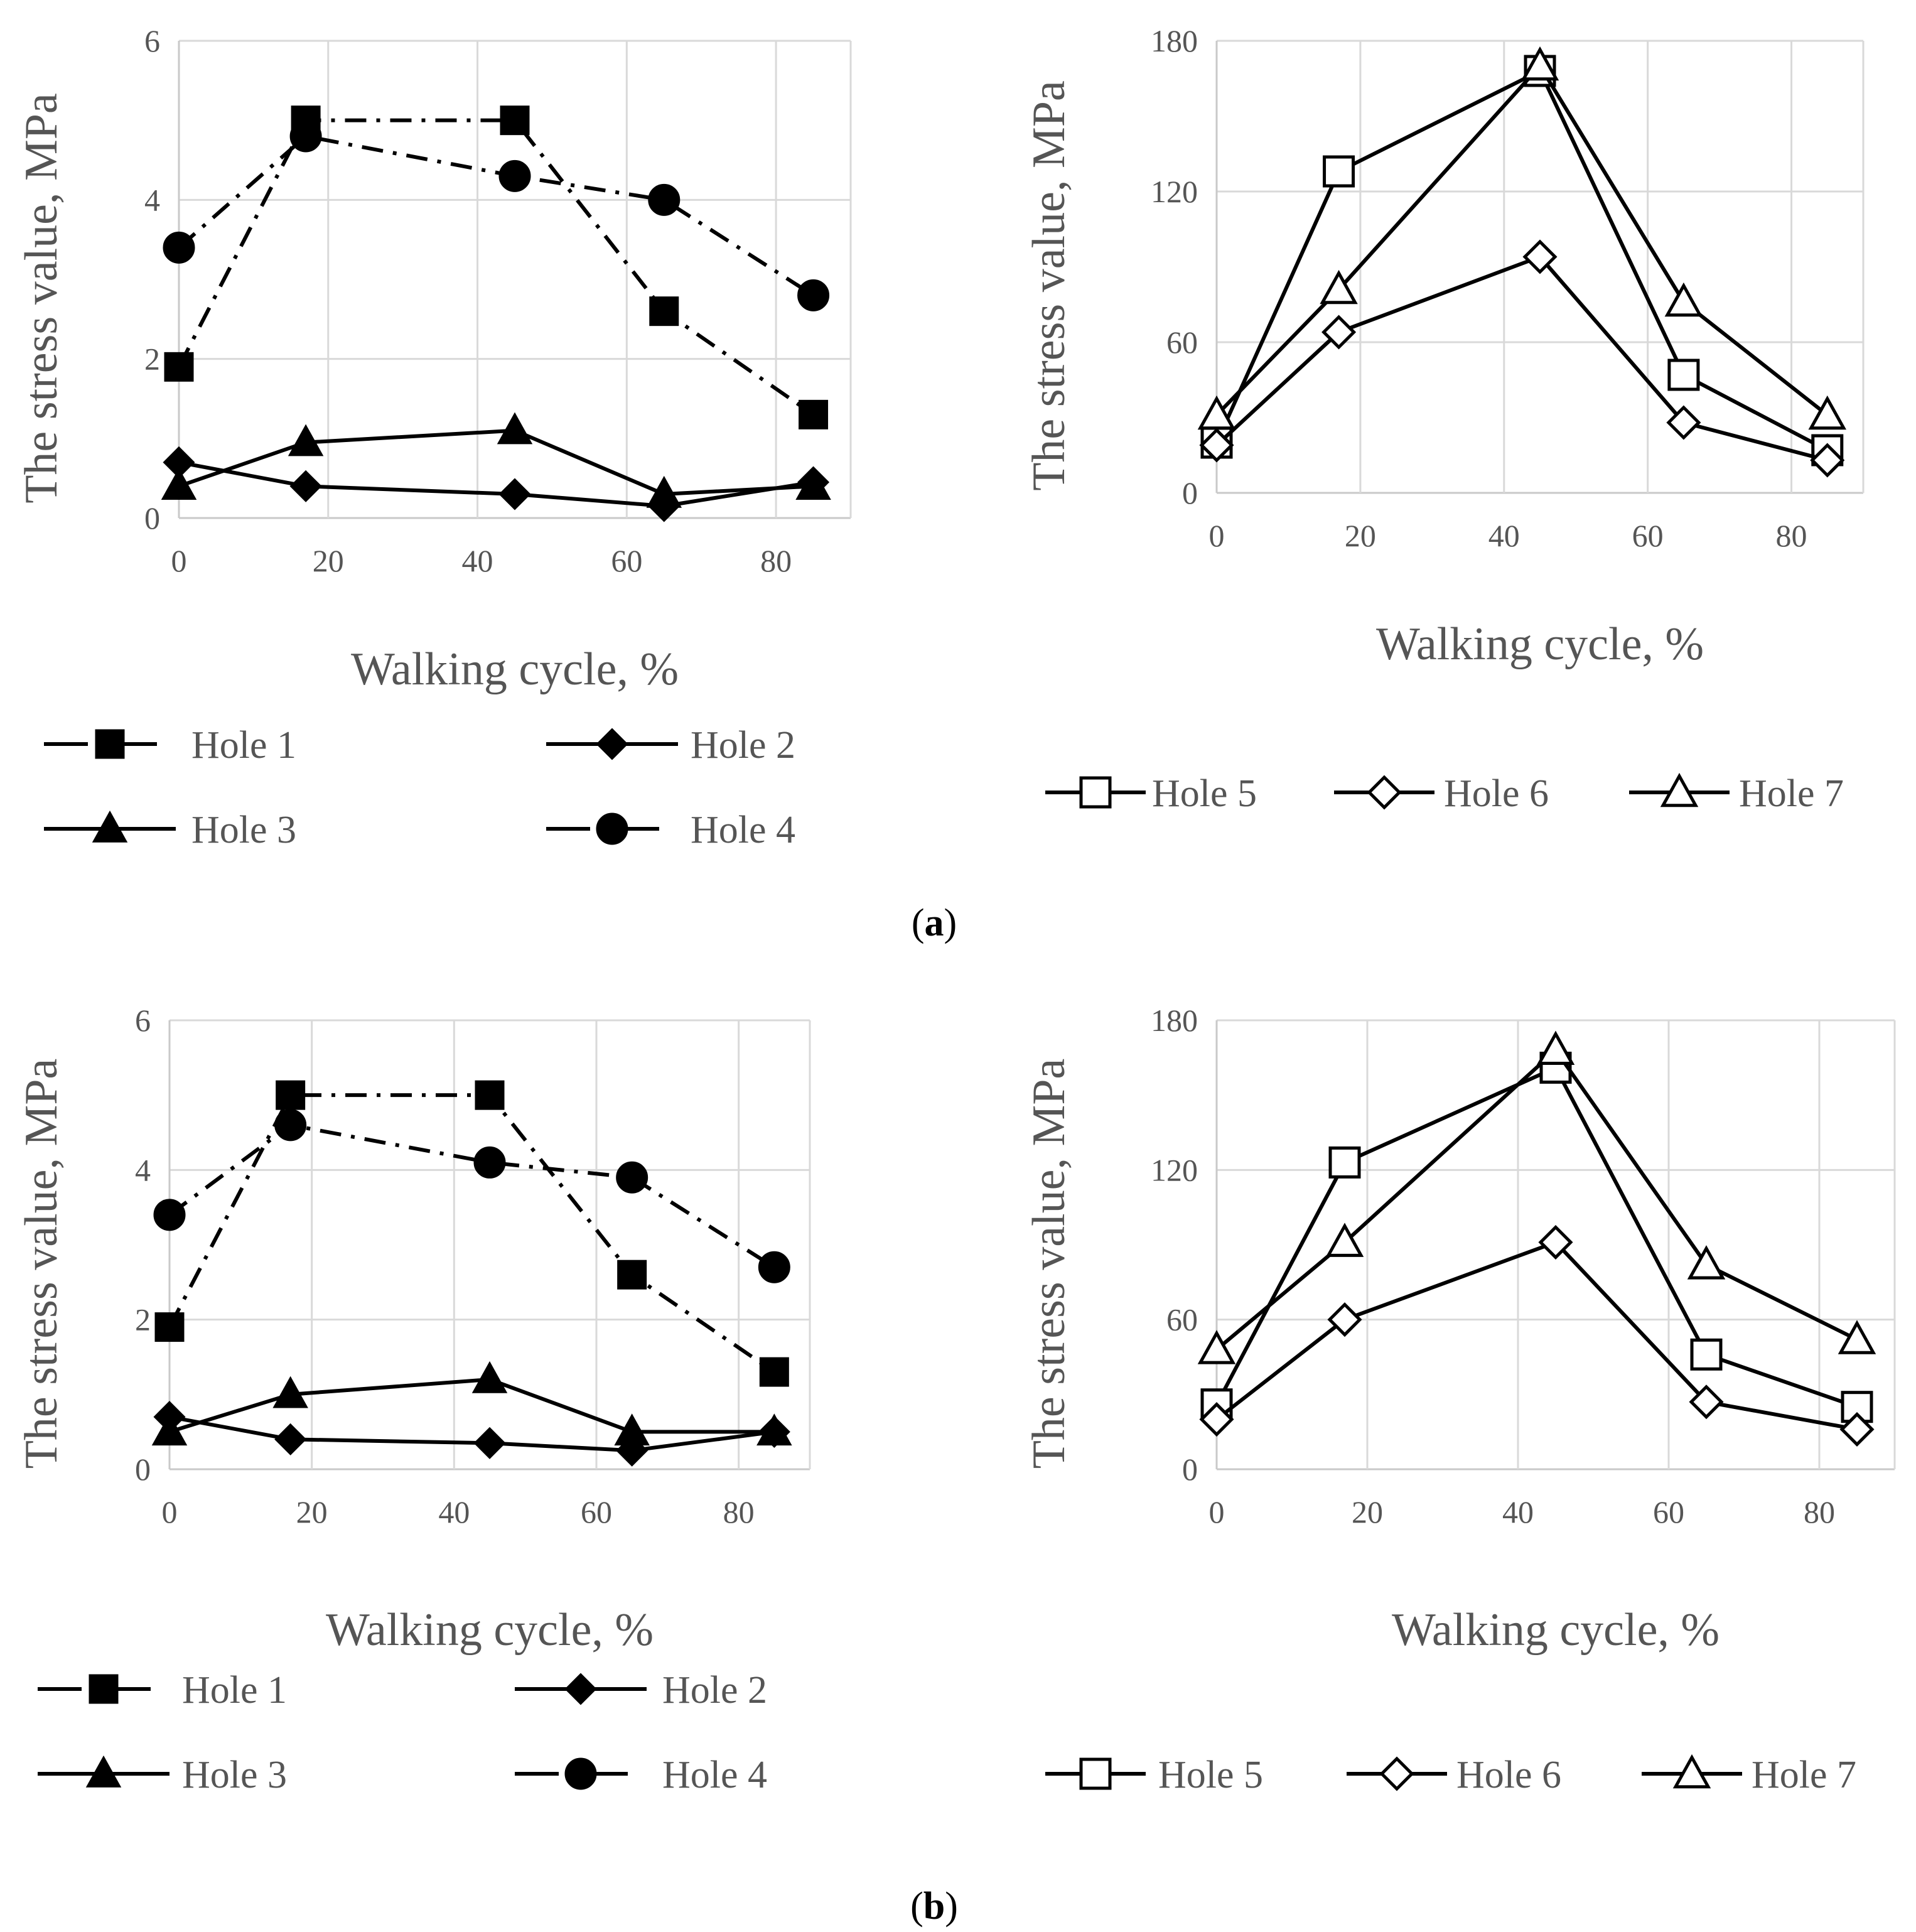  Describe the element at coordinates (1182, 1319) in the screenshot. I see `y-tick-label: 60` at that location.